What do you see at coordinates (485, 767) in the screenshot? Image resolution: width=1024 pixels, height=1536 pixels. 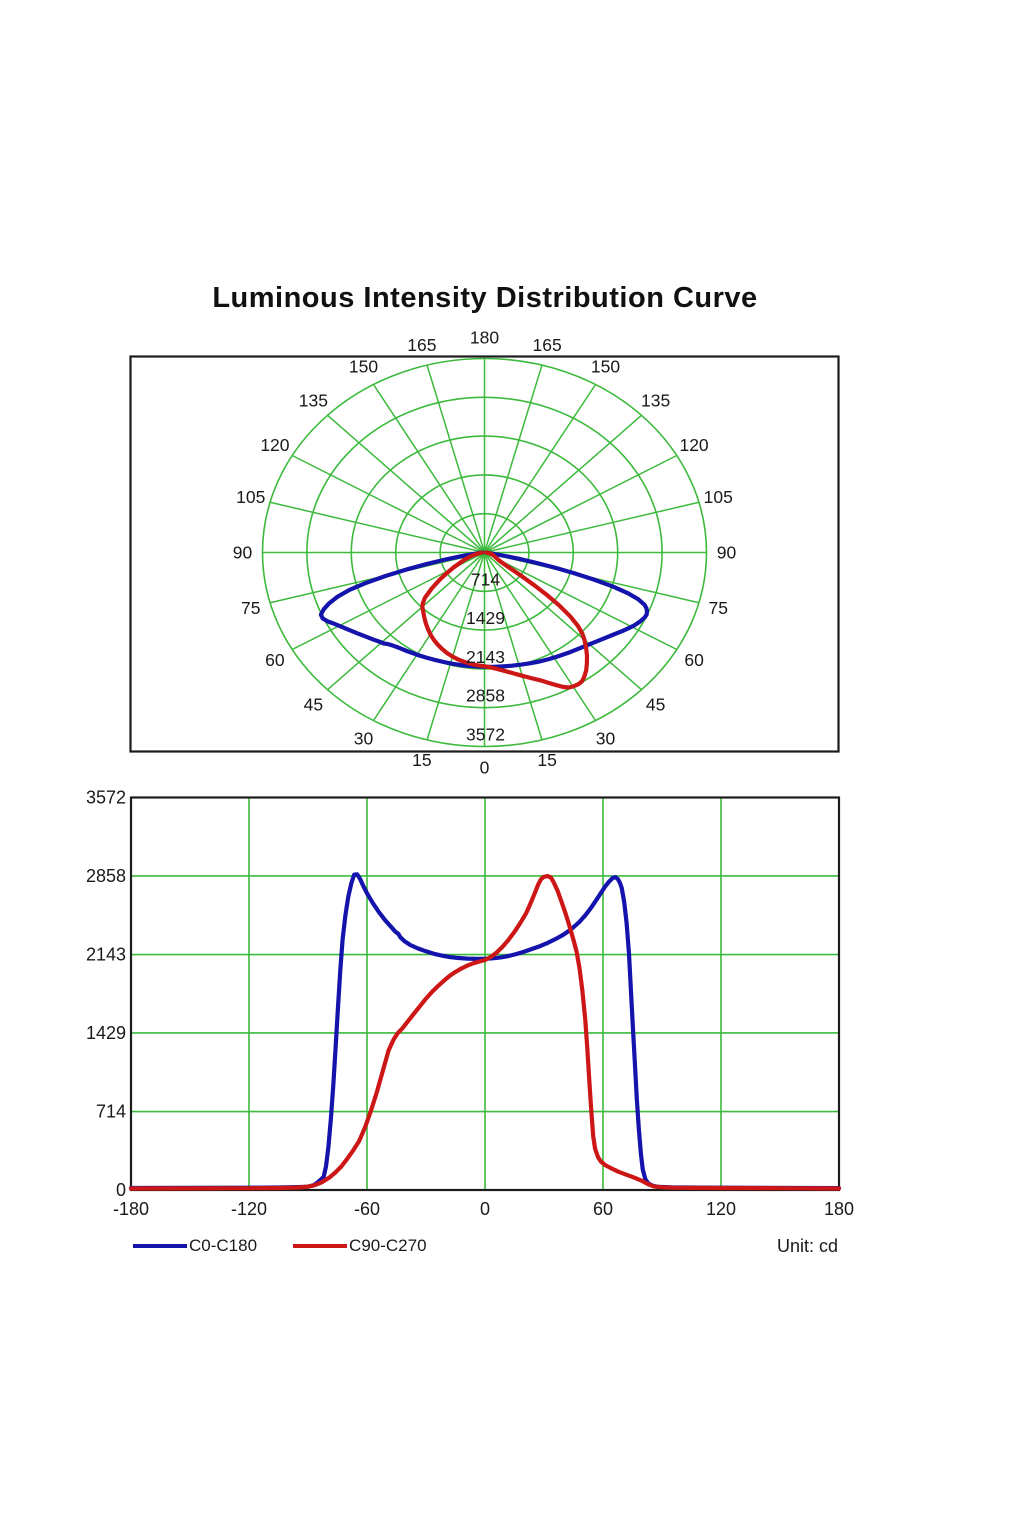 I see `polar-angle-tick-label: 0` at bounding box center [485, 767].